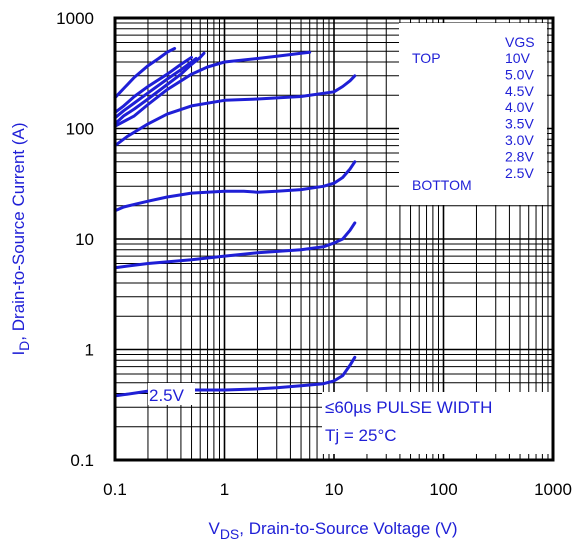  Describe the element at coordinates (443, 489) in the screenshot. I see `x-tick-label: 100` at that location.